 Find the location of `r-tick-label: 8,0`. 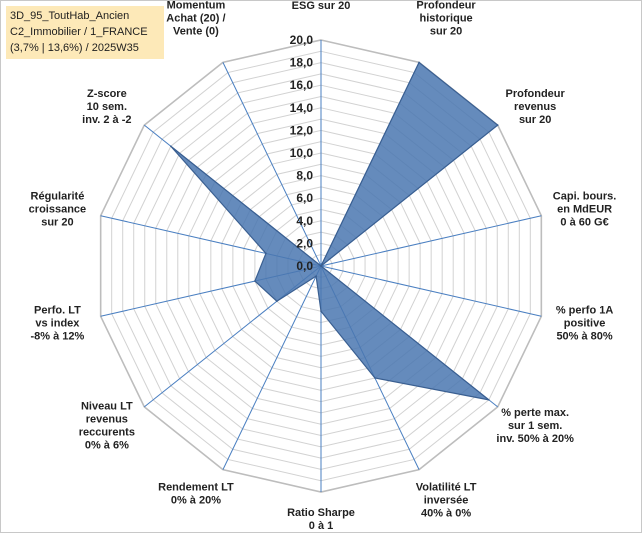

r-tick-label: 8,0 is located at coordinates (304, 176).